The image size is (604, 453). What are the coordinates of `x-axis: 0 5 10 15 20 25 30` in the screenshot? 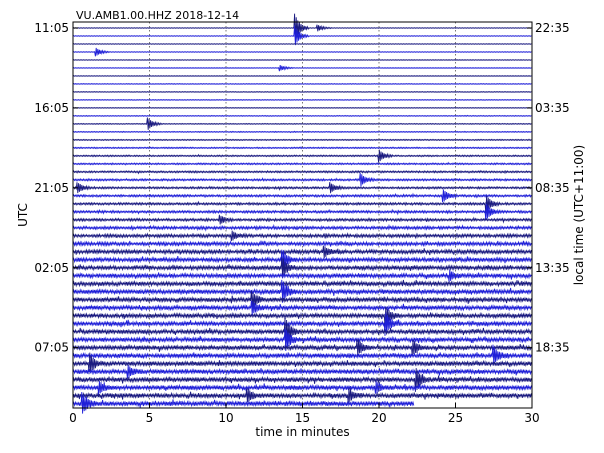 It's located at (304, 414).